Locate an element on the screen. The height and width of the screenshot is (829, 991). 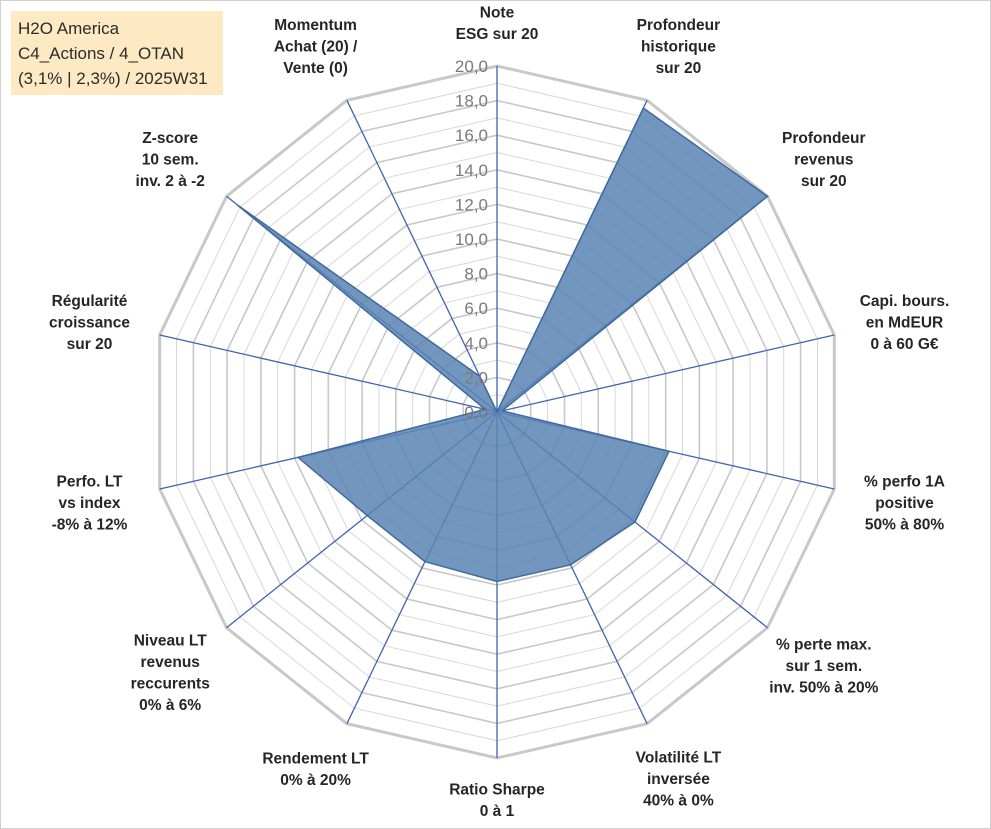
axis-label-line: Note is located at coordinates (497, 13).